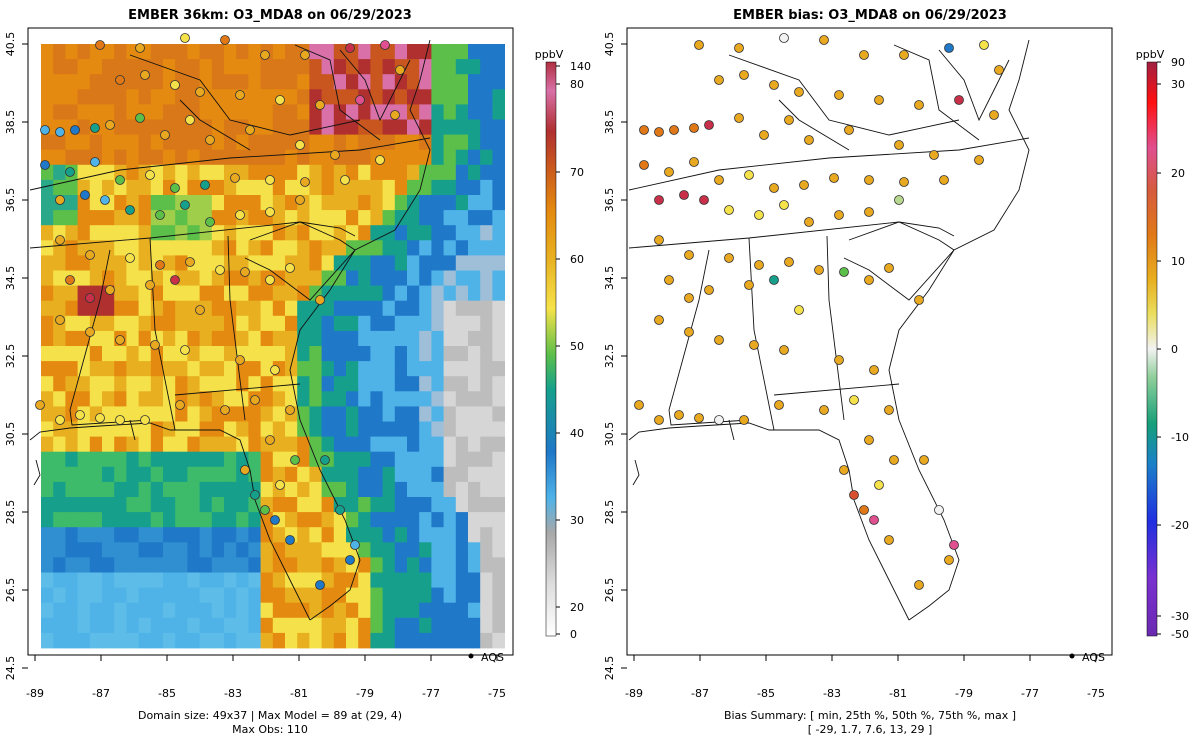  Describe the element at coordinates (609, 122) in the screenshot. I see `y-tick-label: 38.5` at that location.